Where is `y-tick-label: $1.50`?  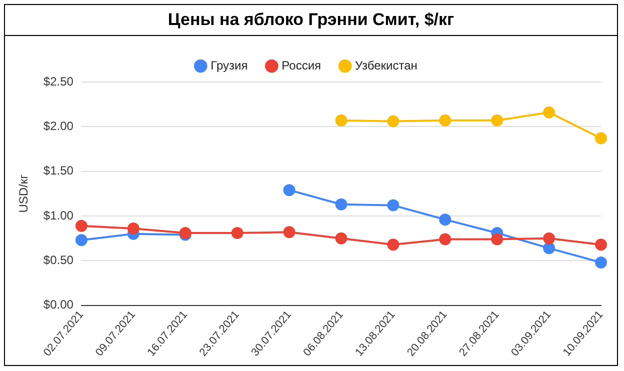
y-tick-label: $1.50 is located at coordinates (58, 171).